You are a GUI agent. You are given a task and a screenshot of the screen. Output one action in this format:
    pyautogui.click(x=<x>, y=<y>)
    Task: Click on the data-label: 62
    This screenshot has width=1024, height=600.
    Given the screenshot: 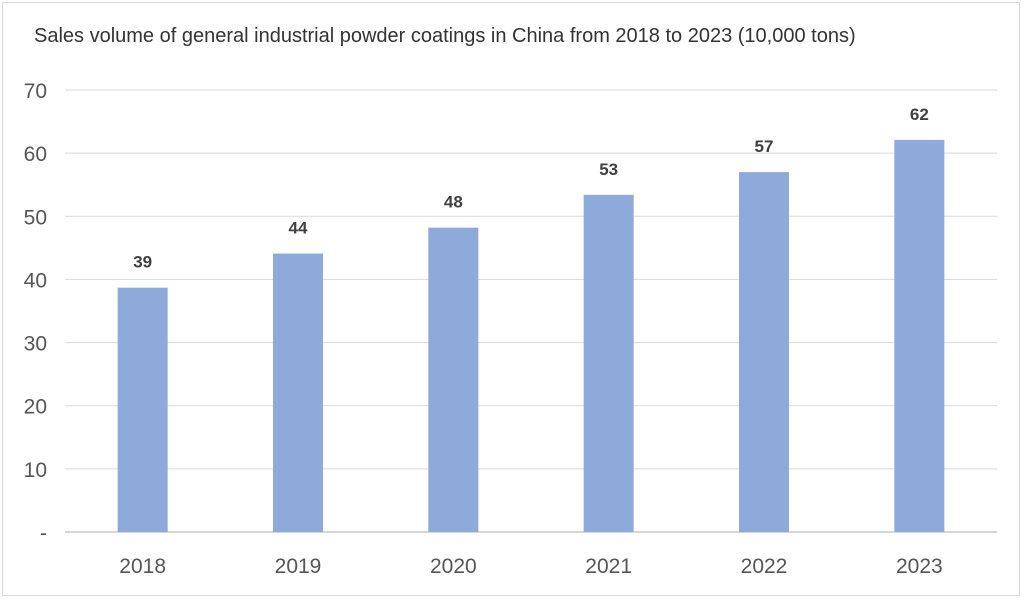 What is the action you would take?
    pyautogui.click(x=919, y=114)
    